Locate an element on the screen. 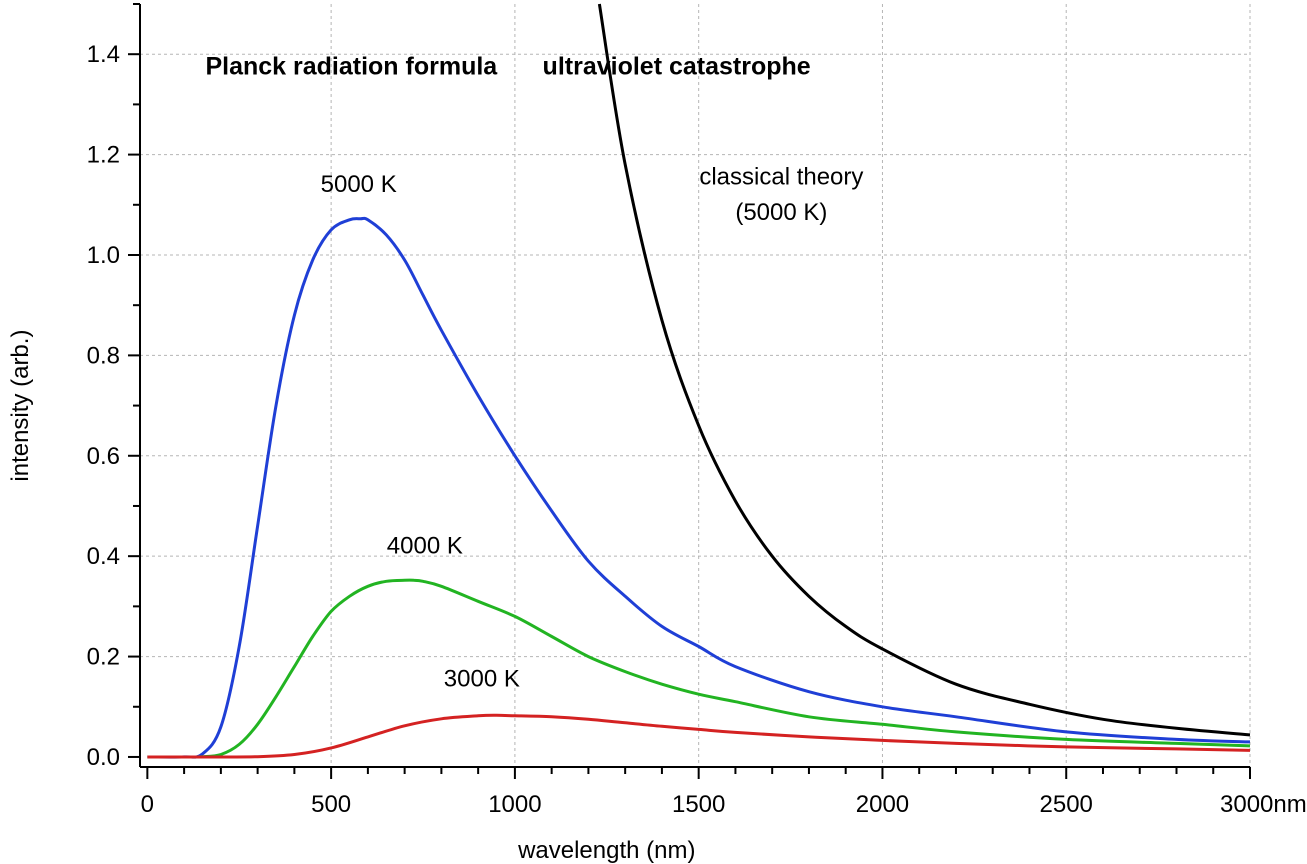 This screenshot has width=1307, height=864. x-tick-label: 2000 is located at coordinates (882, 804).